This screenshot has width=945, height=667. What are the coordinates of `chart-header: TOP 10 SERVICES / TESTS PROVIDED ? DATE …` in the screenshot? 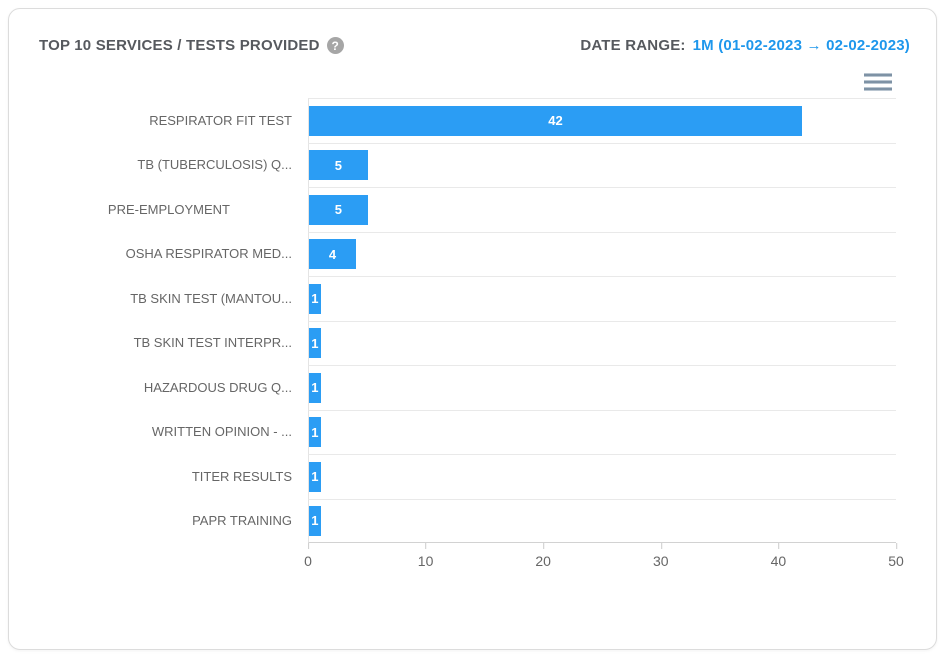 It's located at (472, 32).